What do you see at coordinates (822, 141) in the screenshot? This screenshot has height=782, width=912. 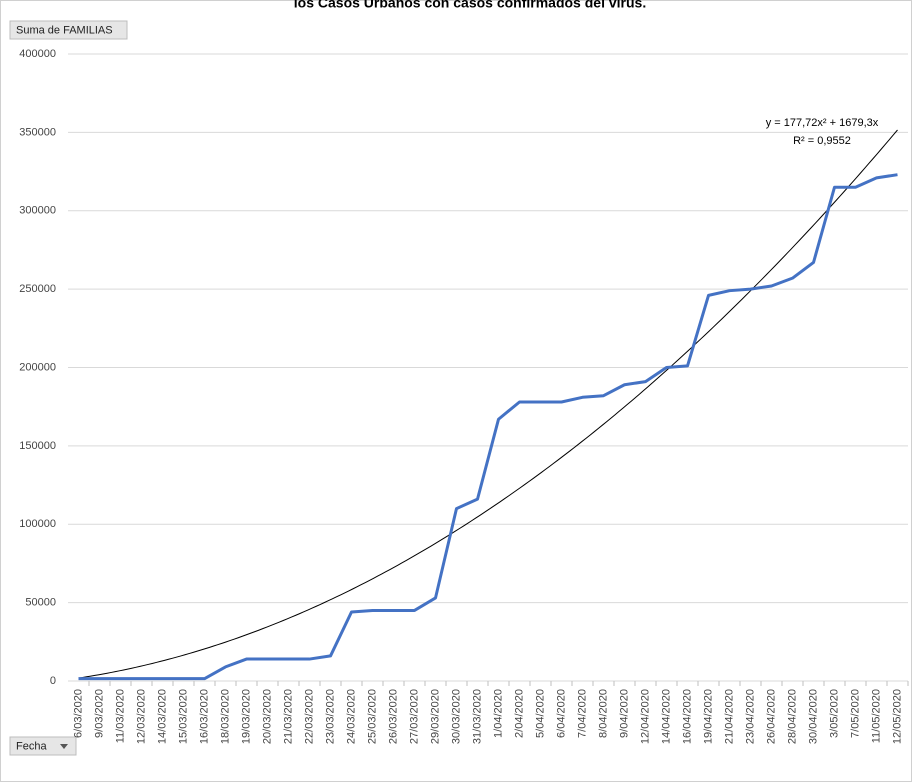 I see `trendline-r2: R² = 0,9552` at bounding box center [822, 141].